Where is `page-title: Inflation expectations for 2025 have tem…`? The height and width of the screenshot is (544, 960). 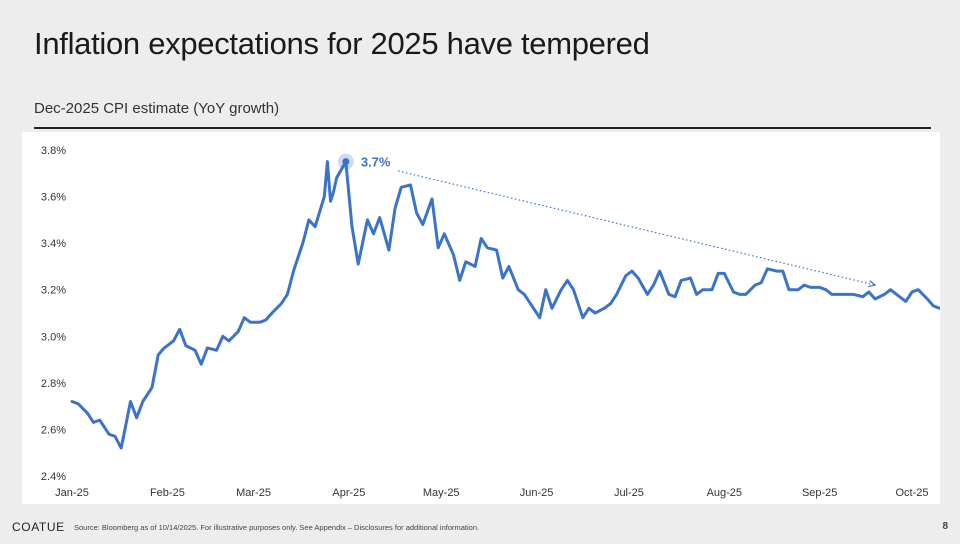 page-title: Inflation expectations for 2025 have tem… is located at coordinates (342, 43).